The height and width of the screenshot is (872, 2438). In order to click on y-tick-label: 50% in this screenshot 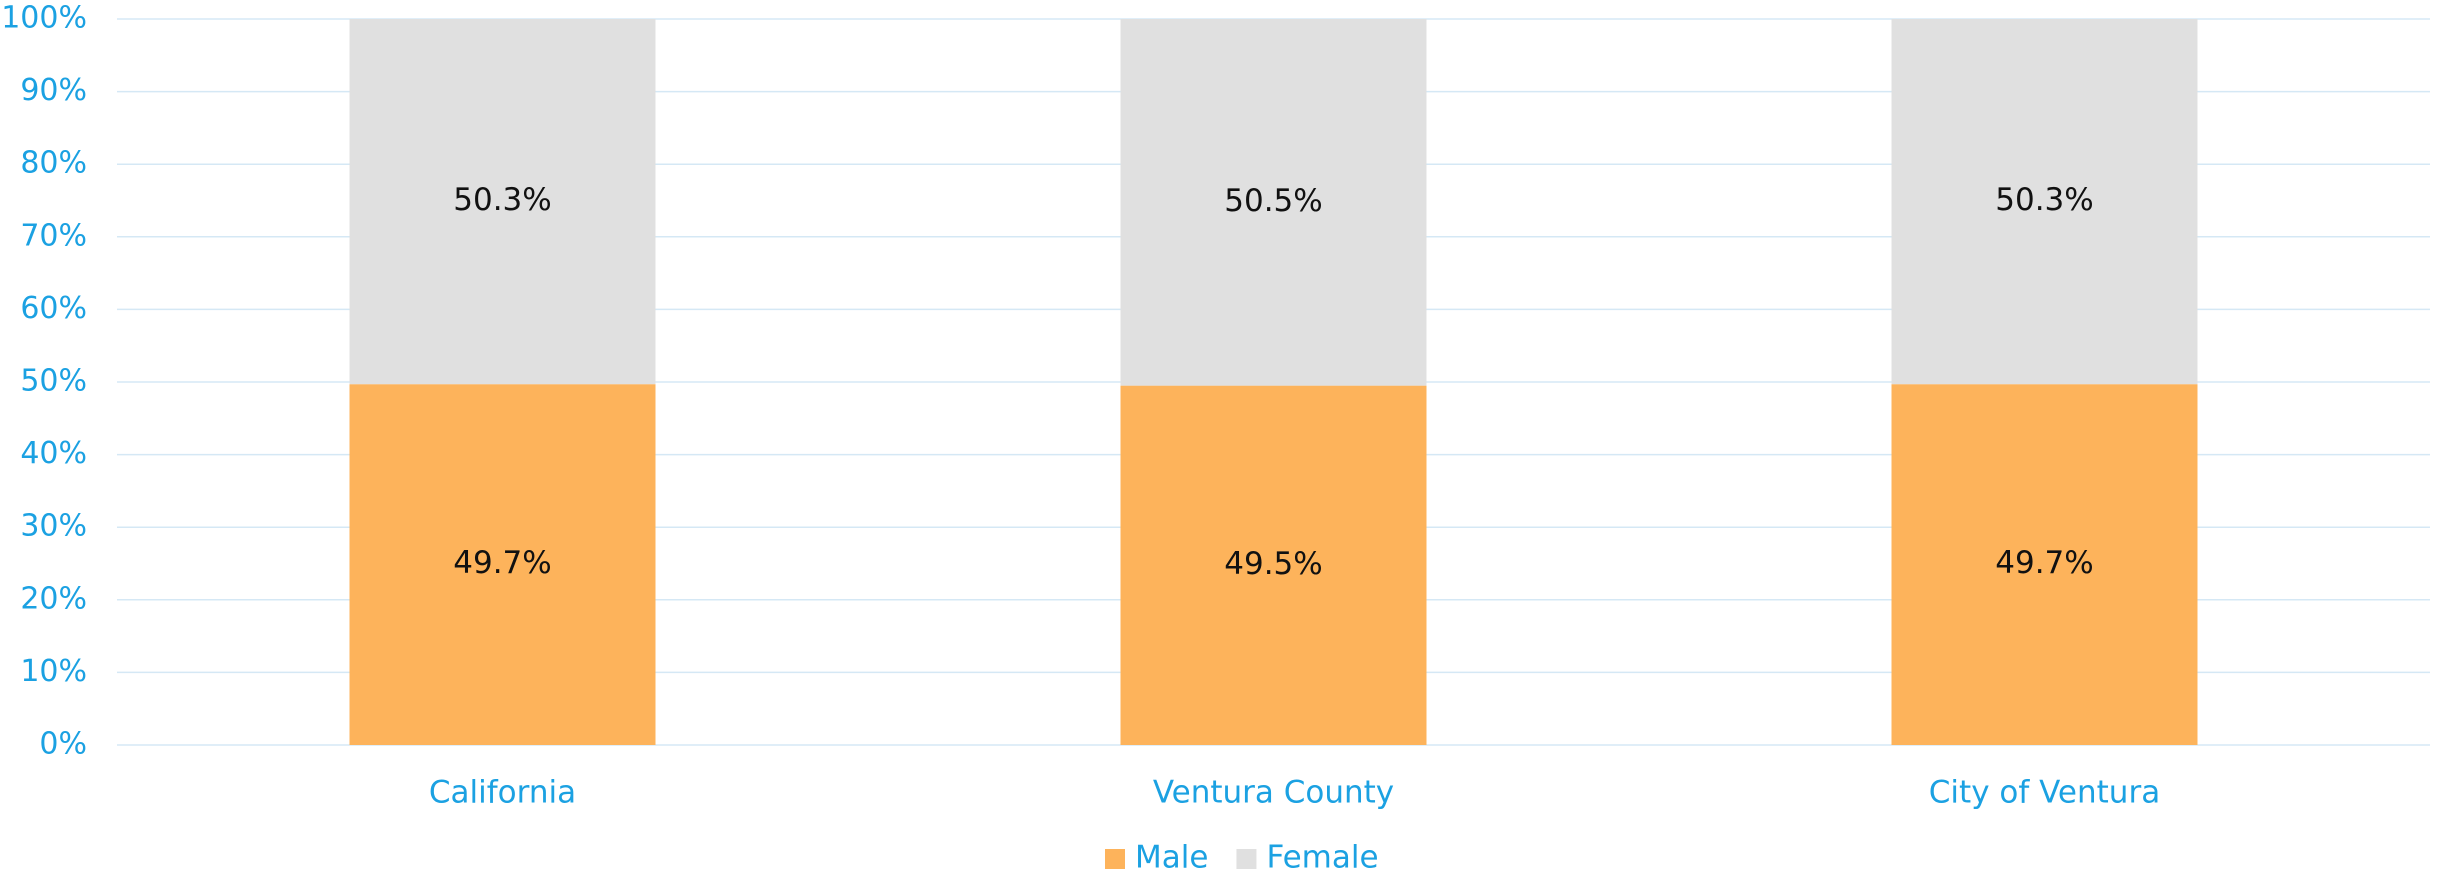, I will do `click(53, 381)`.